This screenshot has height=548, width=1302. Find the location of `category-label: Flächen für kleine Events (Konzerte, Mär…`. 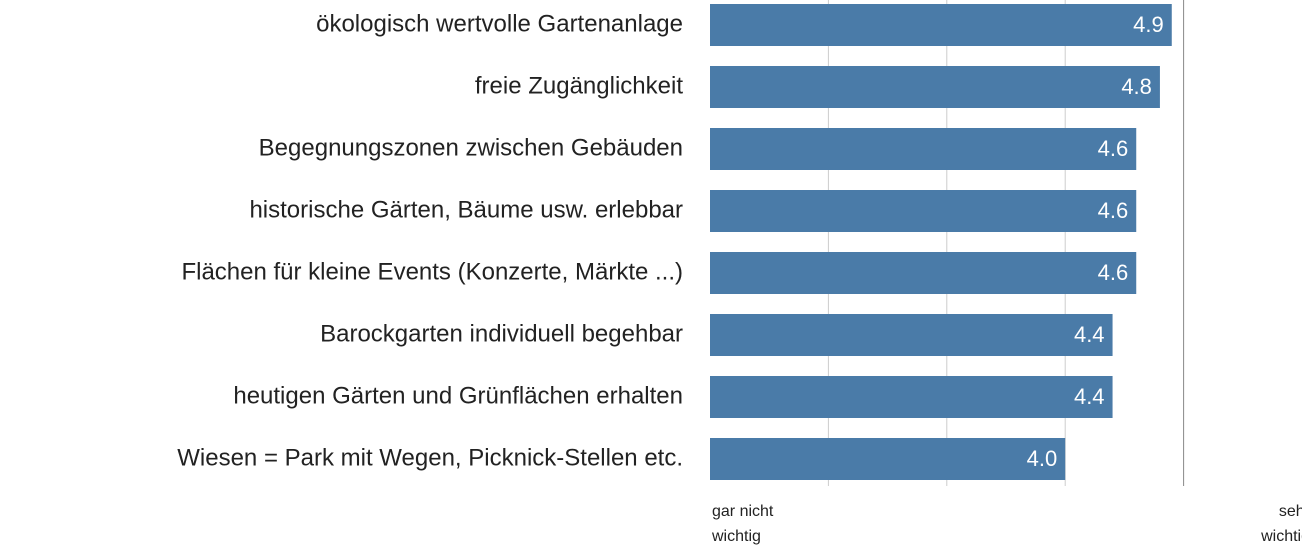

category-label: Flächen für kleine Events (Konzerte, Mär… is located at coordinates (432, 271).